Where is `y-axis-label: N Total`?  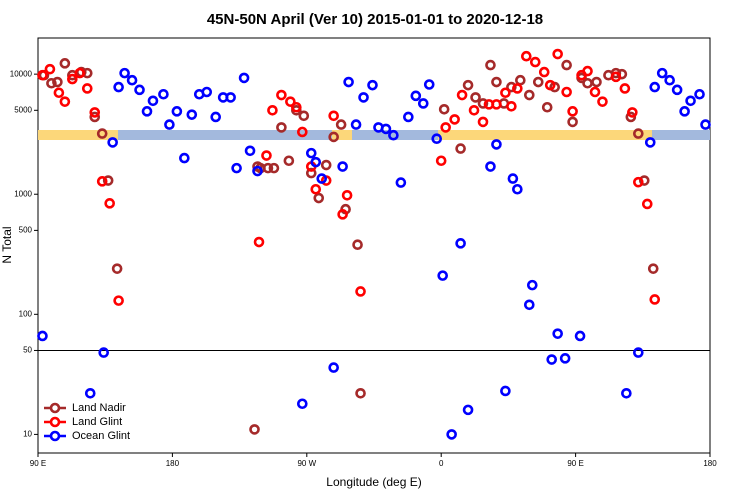 y-axis-label: N Total is located at coordinates (7, 244).